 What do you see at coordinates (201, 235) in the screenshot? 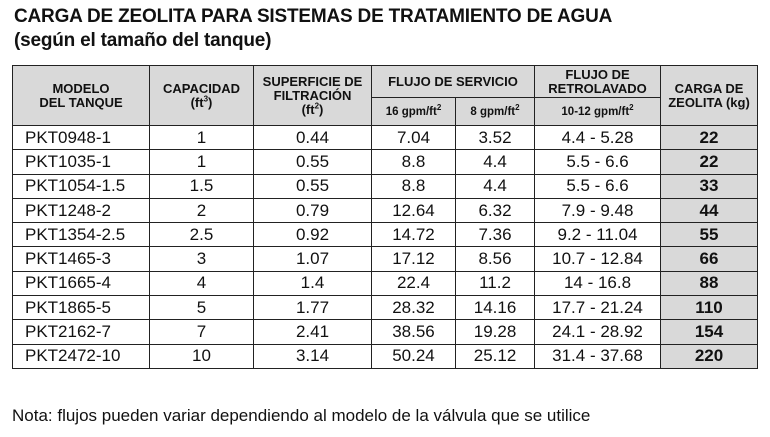
I see `cell-capacidad: 2.5` at bounding box center [201, 235].